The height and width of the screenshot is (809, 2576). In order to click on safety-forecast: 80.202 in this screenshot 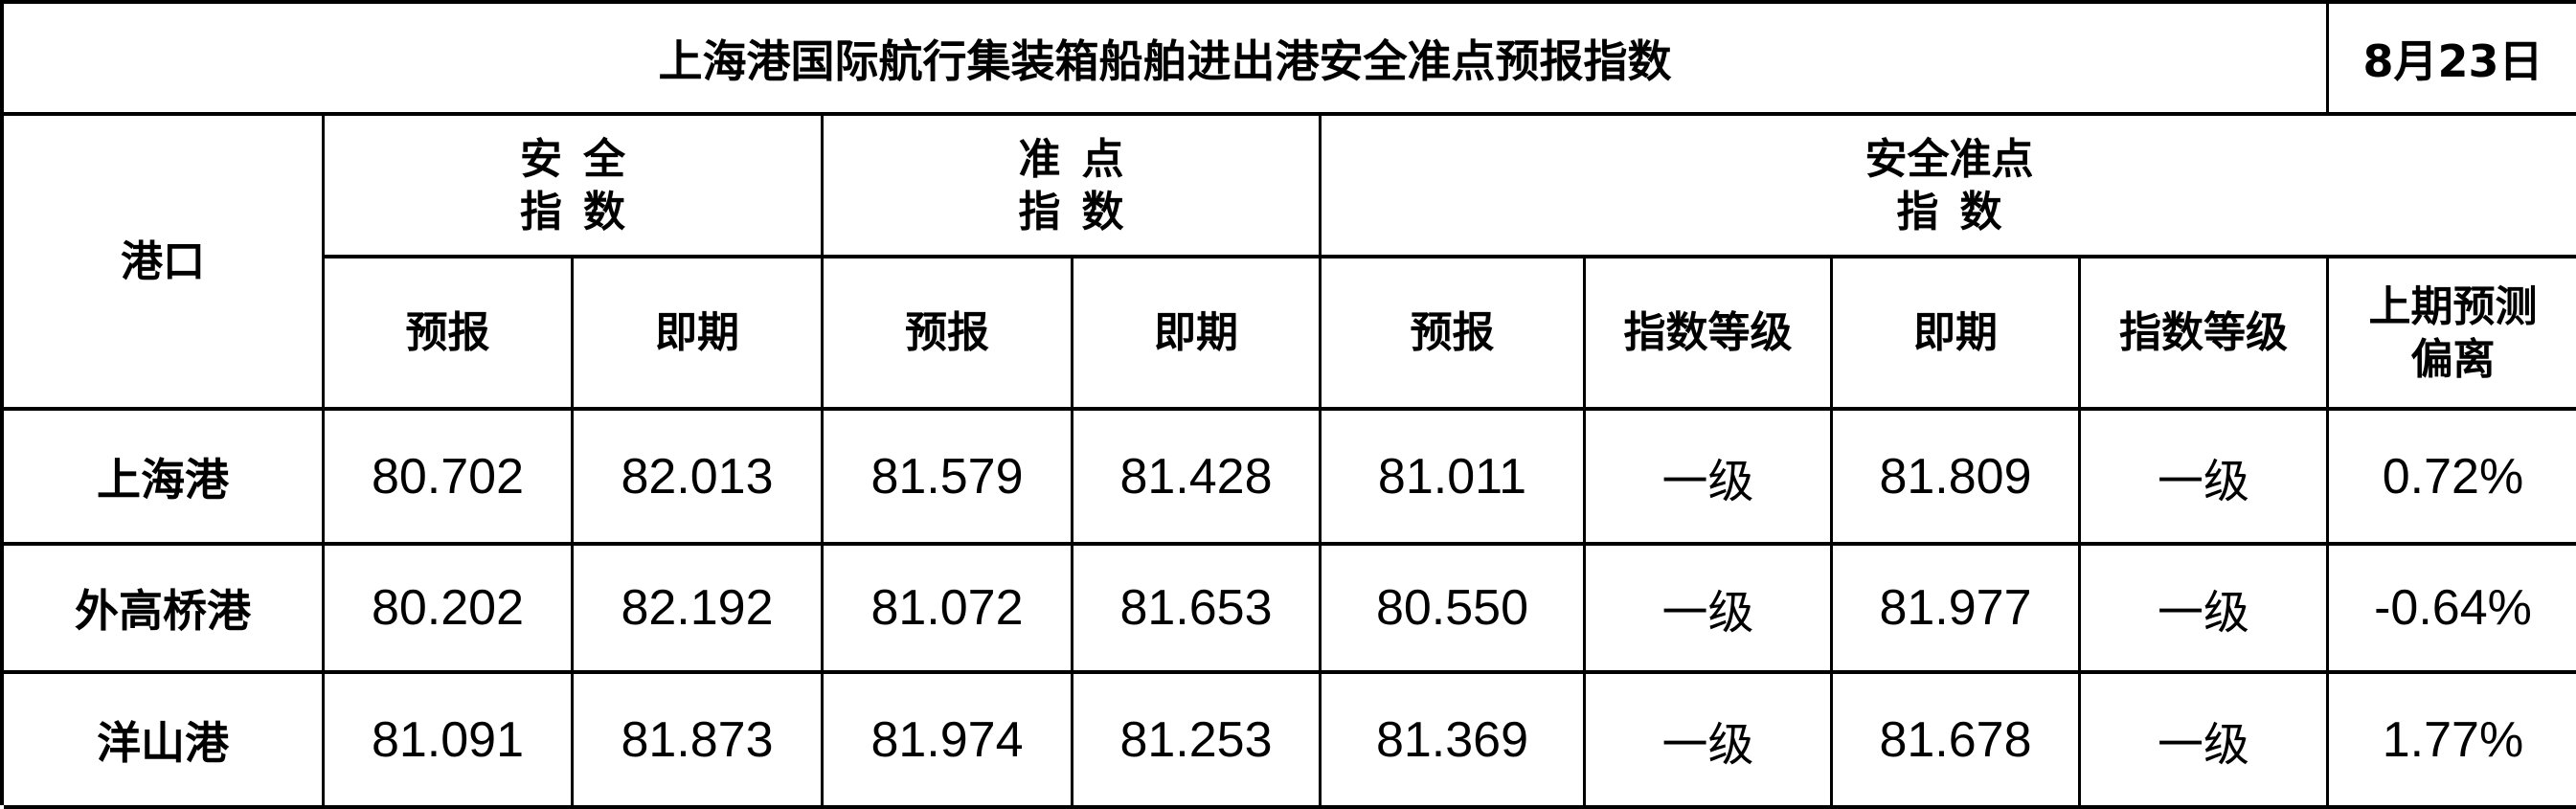, I will do `click(449, 610)`.